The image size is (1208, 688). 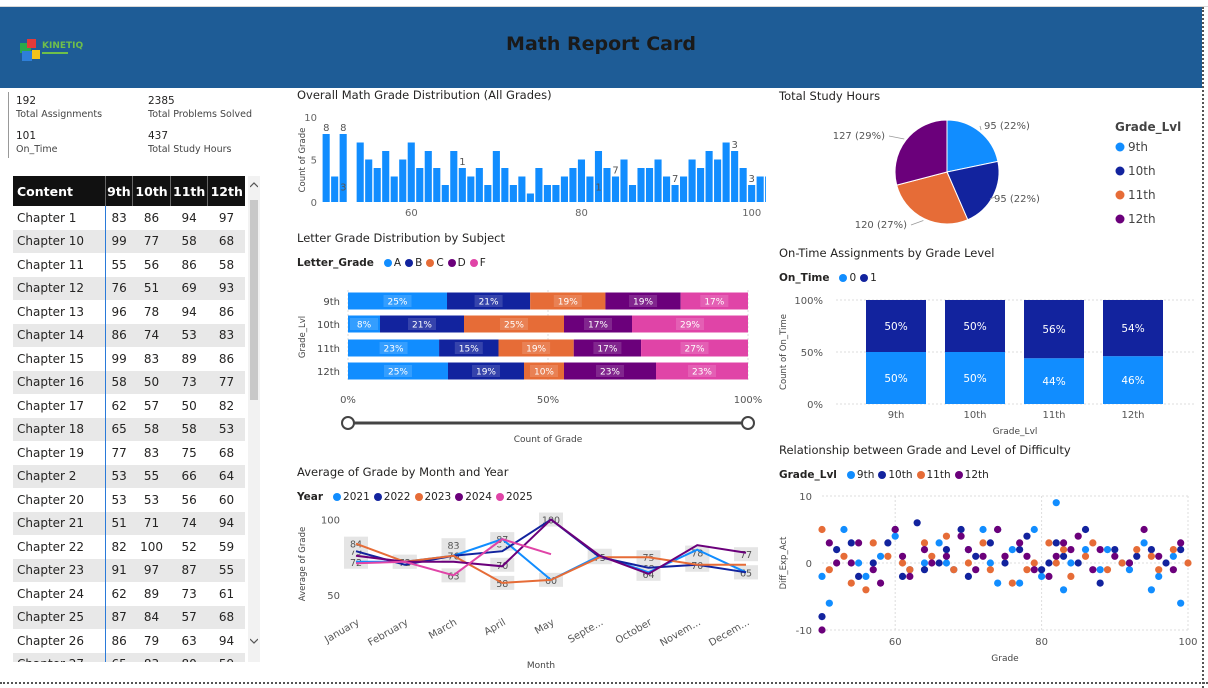 What do you see at coordinates (59, 523) in the screenshot?
I see `chapter-cell: Chapter 21` at bounding box center [59, 523].